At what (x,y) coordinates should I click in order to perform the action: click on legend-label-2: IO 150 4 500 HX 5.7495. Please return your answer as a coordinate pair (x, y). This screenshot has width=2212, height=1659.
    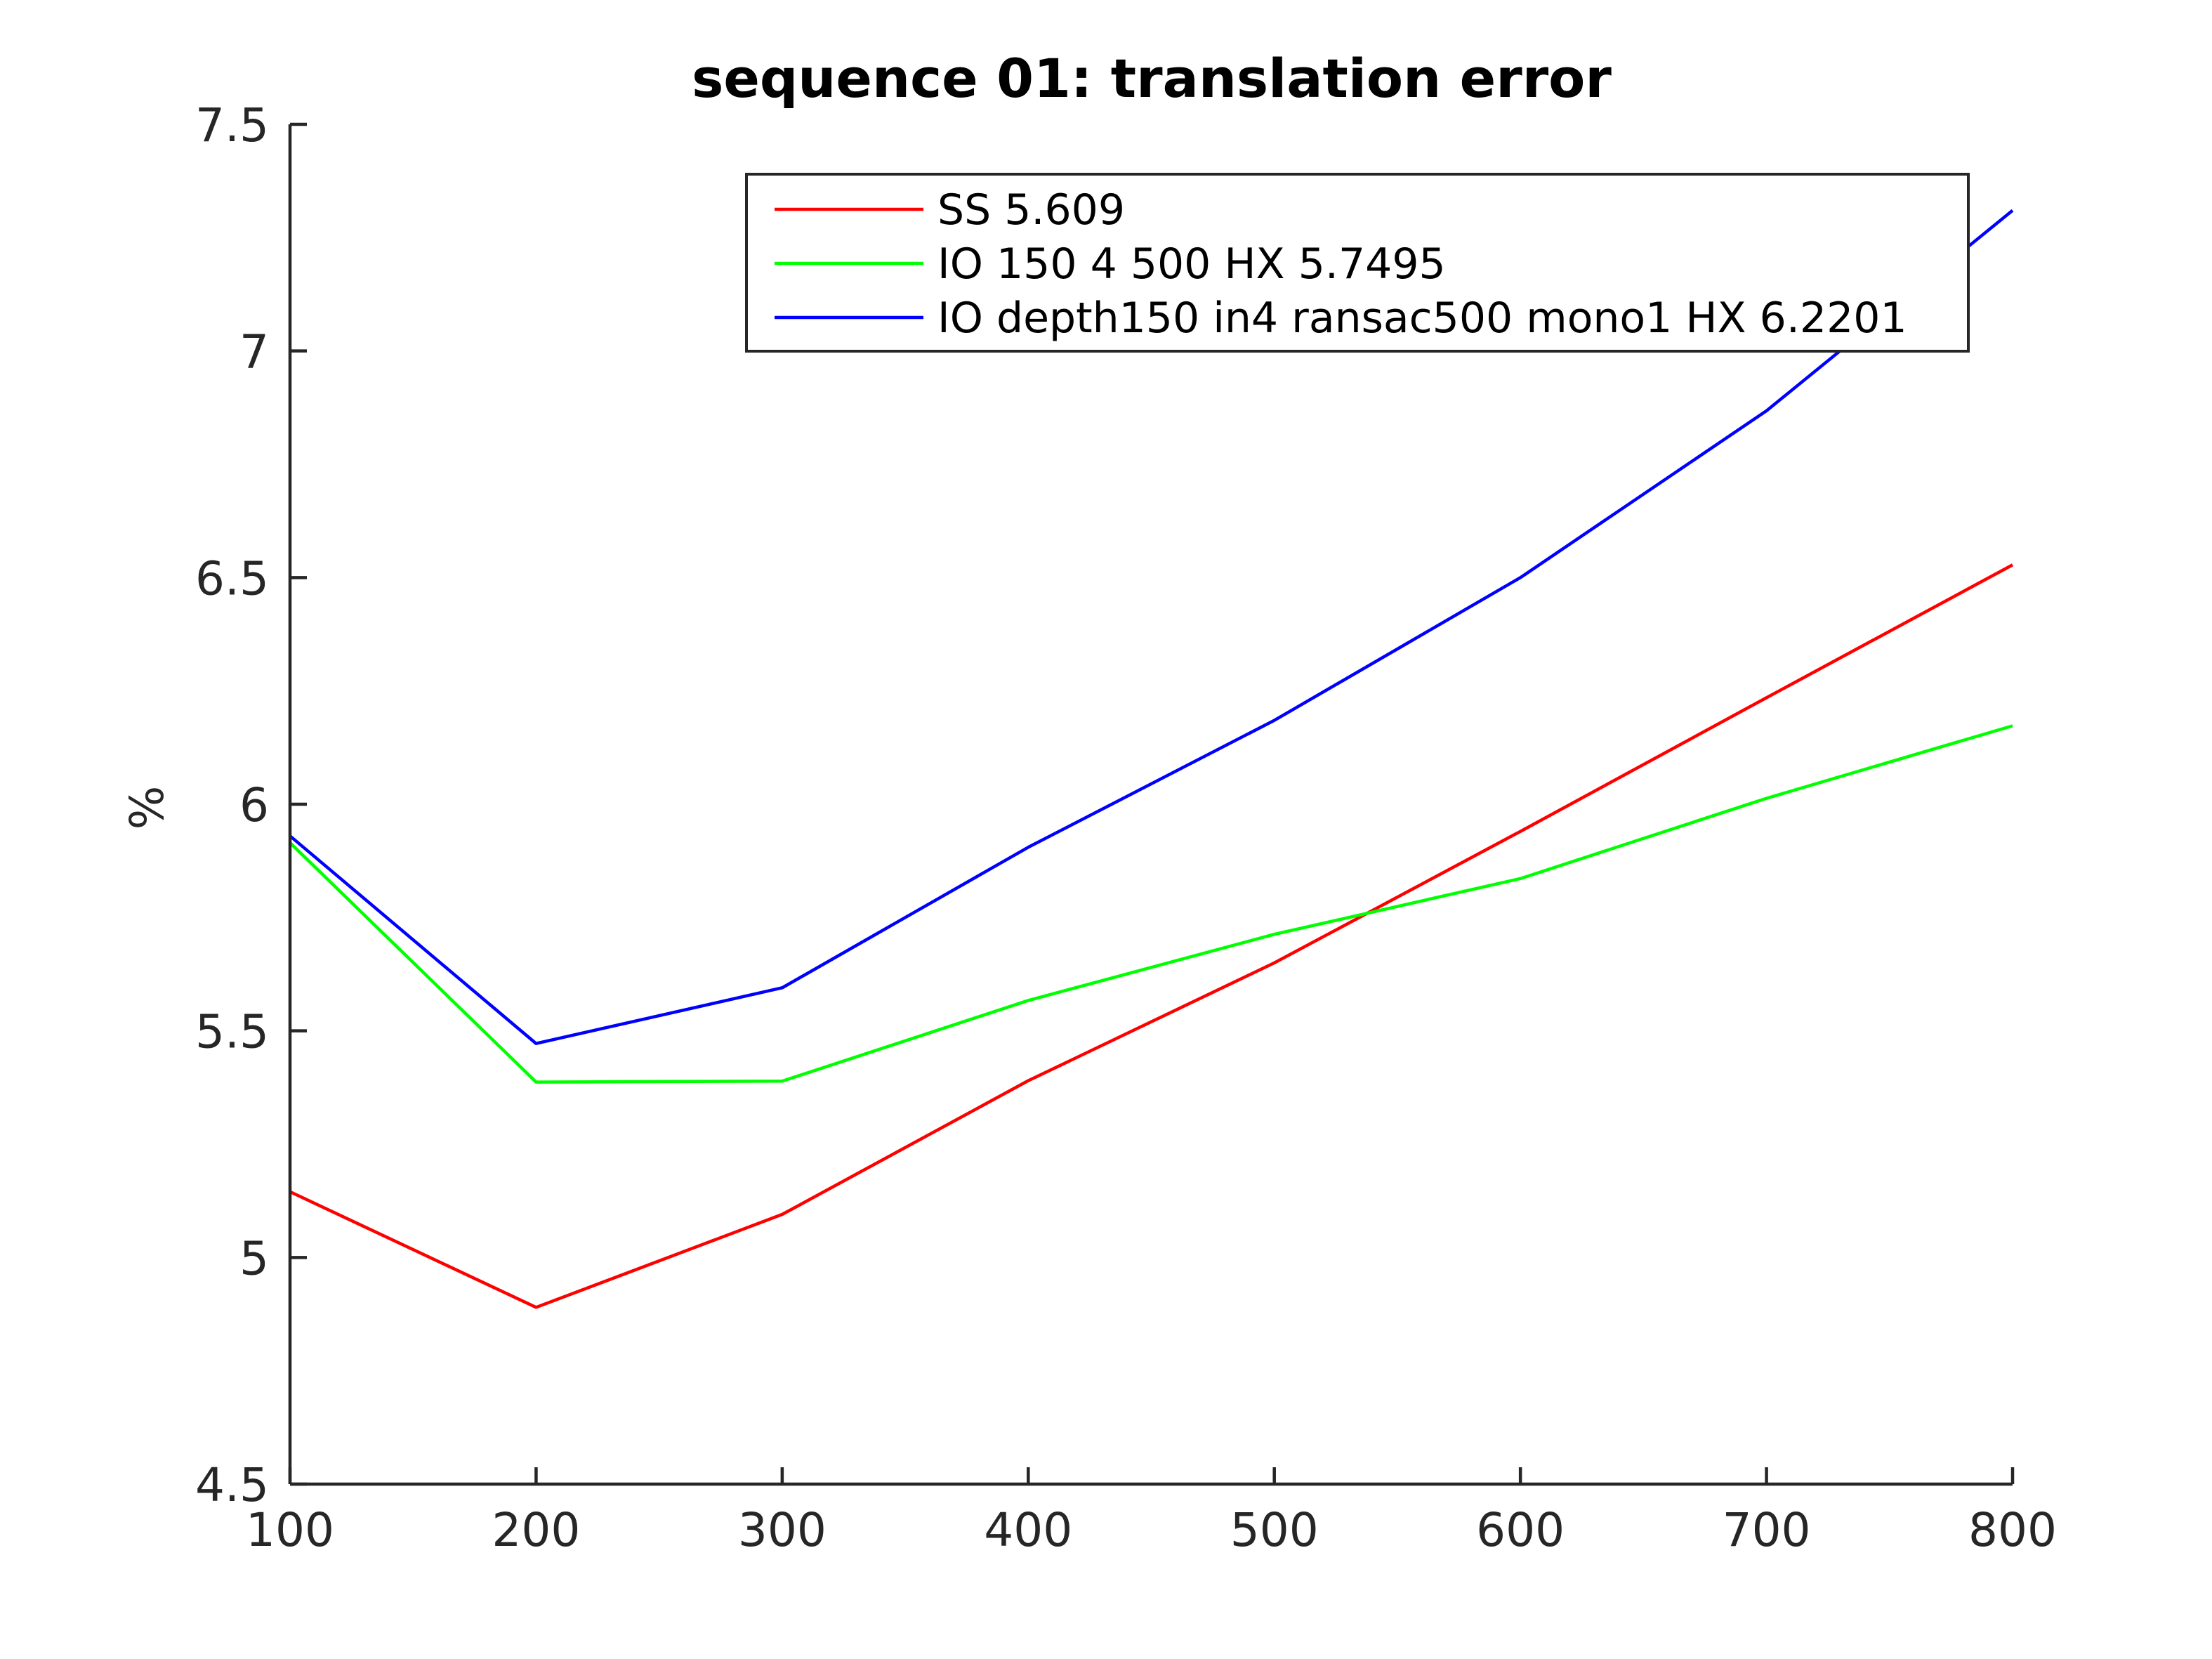
    Looking at the image, I should click on (1191, 264).